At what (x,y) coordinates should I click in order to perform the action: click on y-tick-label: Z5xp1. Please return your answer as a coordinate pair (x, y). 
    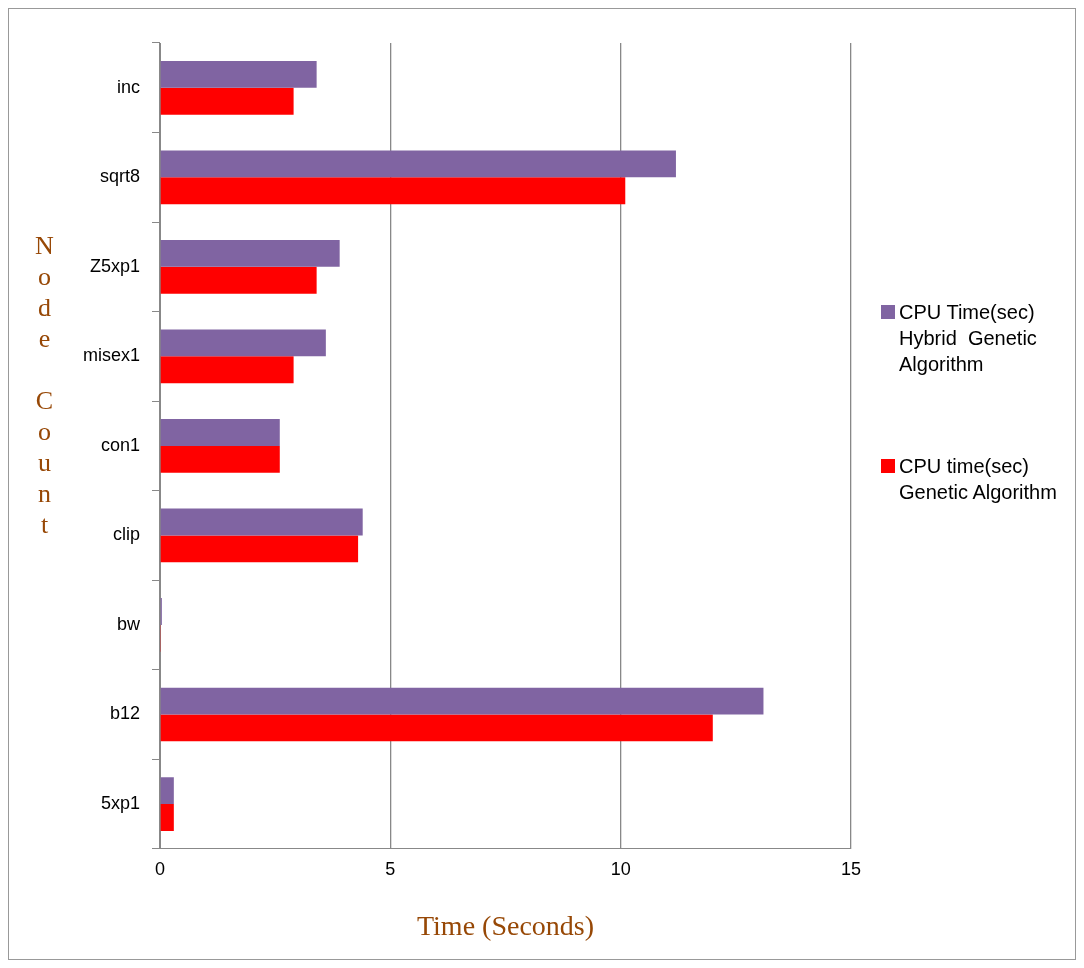
    Looking at the image, I should click on (115, 265).